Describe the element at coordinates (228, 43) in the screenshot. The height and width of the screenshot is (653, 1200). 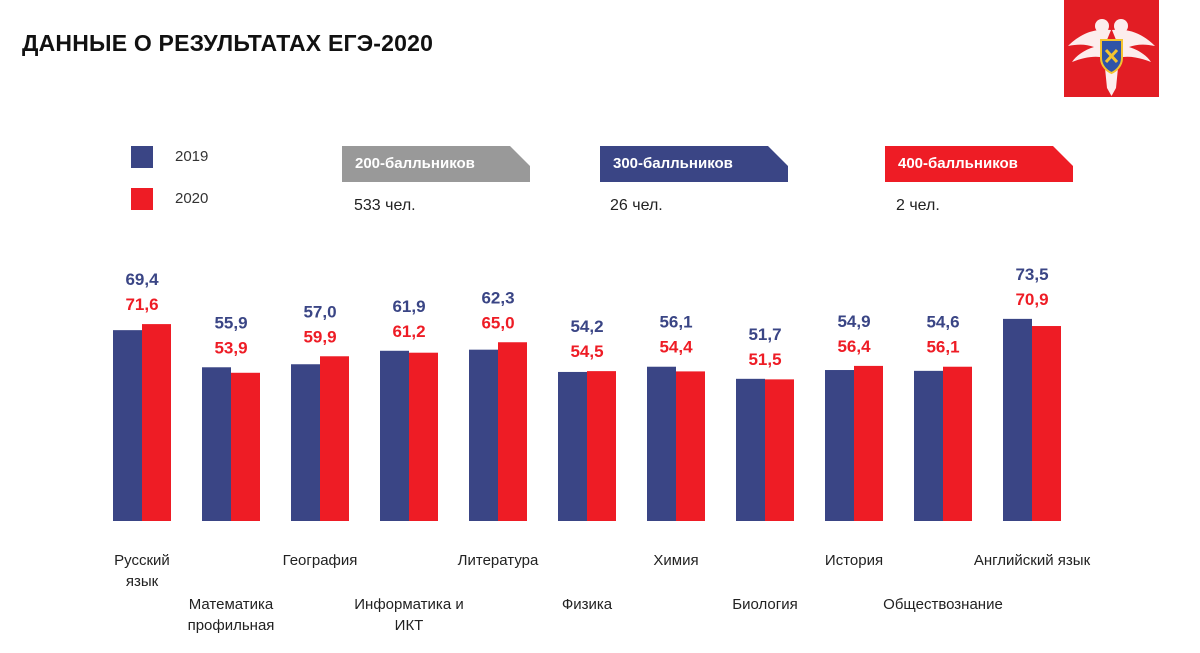
I see `page-title: ДАННЫЕ О РЕЗУЛЬТАТАХ ЕГЭ-2020` at that location.